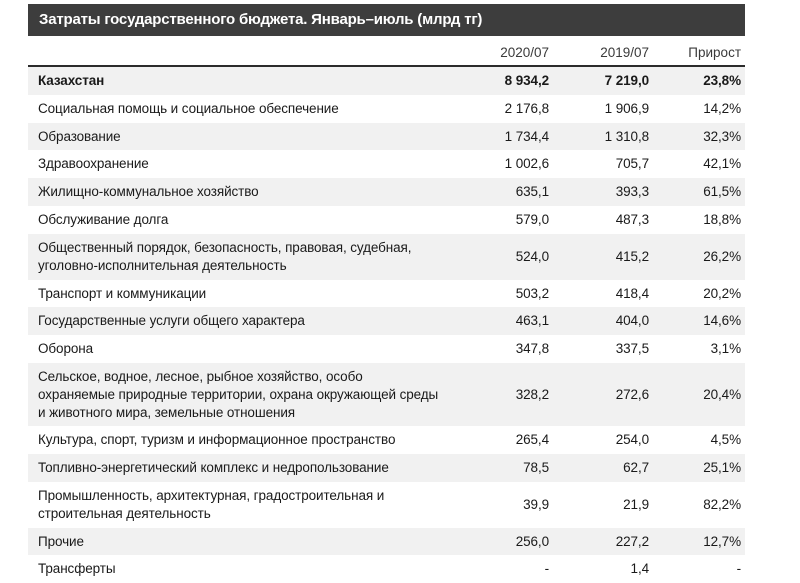 This screenshot has width=800, height=583. What do you see at coordinates (79, 136) in the screenshot?
I see `row-category: Образование` at bounding box center [79, 136].